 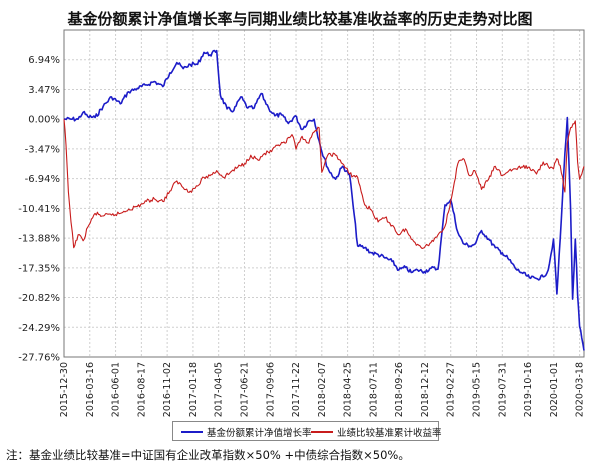 I want to click on x-tick-label: 2020-01-01, so click(x=554, y=389).